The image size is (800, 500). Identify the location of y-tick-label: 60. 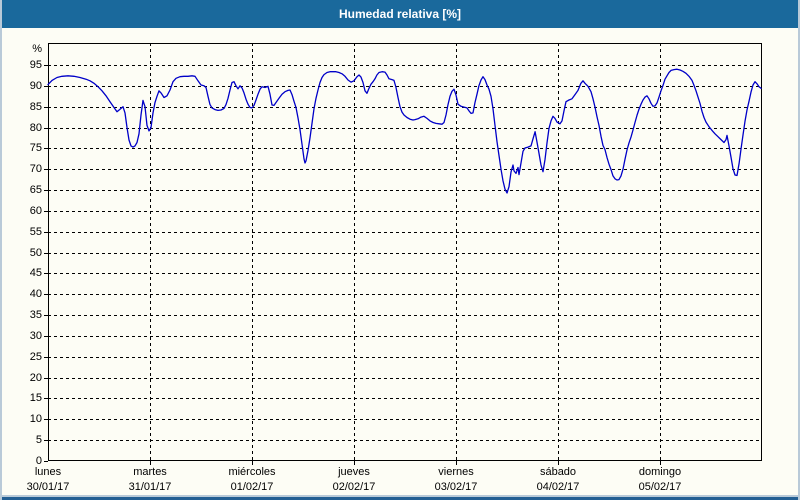
(35, 211).